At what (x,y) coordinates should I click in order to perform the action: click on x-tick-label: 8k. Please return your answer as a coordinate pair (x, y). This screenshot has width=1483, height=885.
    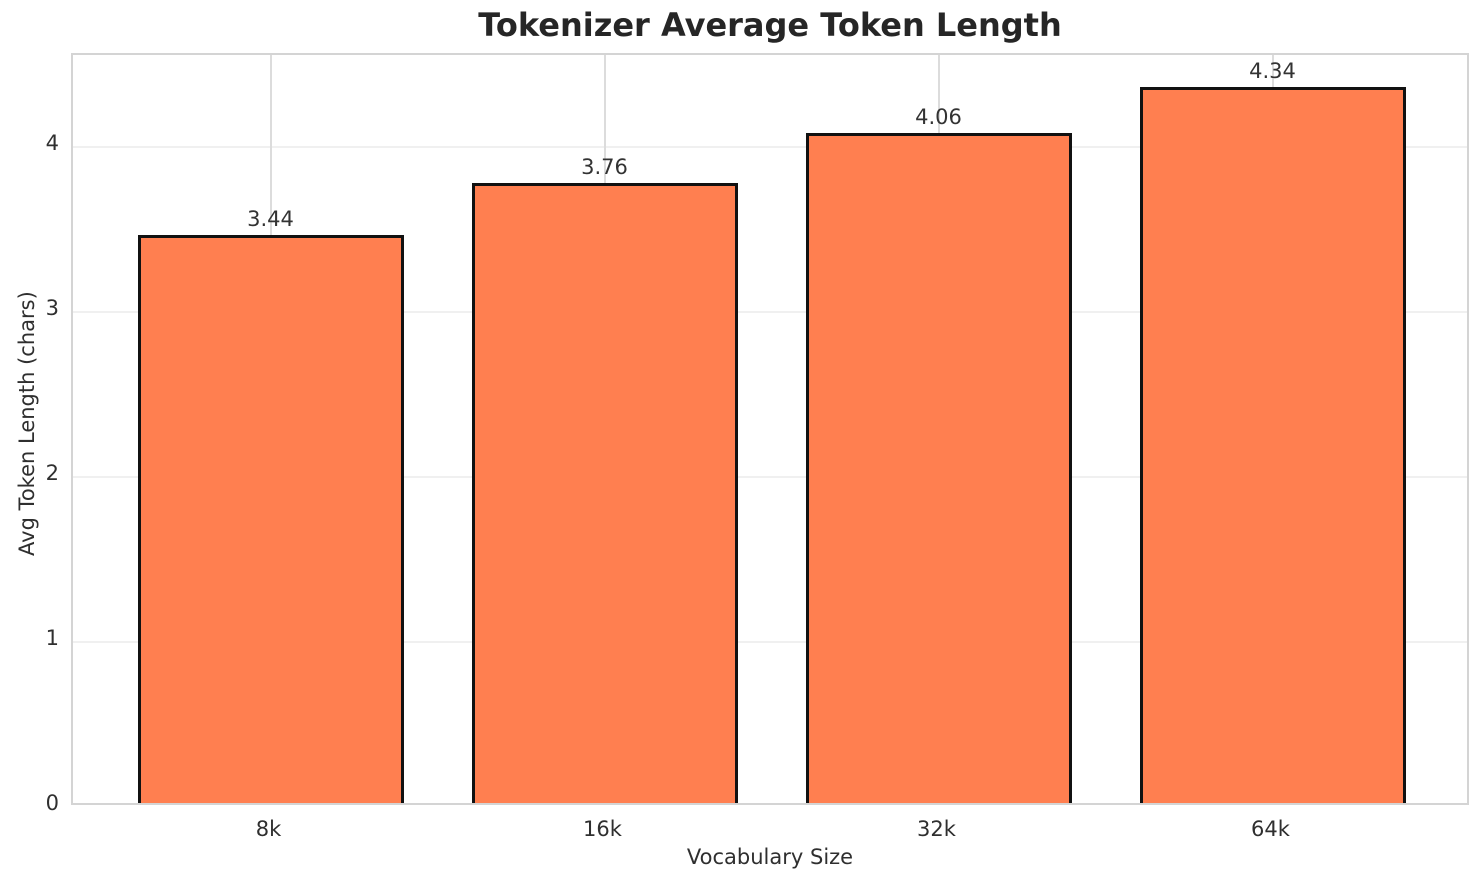
    Looking at the image, I should click on (268, 829).